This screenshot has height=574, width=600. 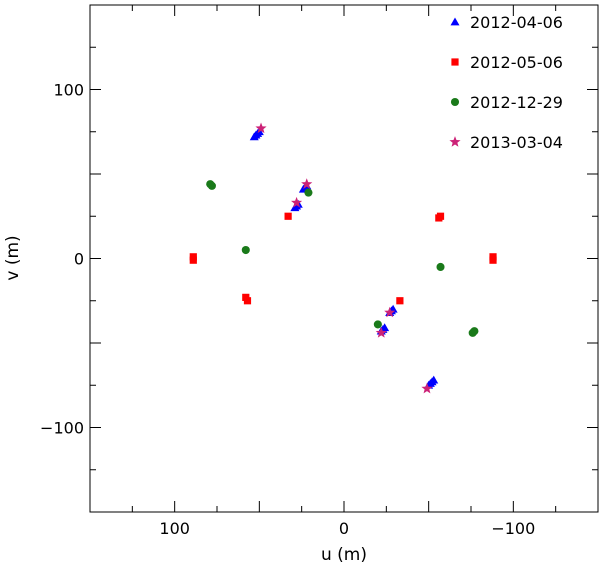 What do you see at coordinates (455, 62) in the screenshot?
I see `legend-marker-square` at bounding box center [455, 62].